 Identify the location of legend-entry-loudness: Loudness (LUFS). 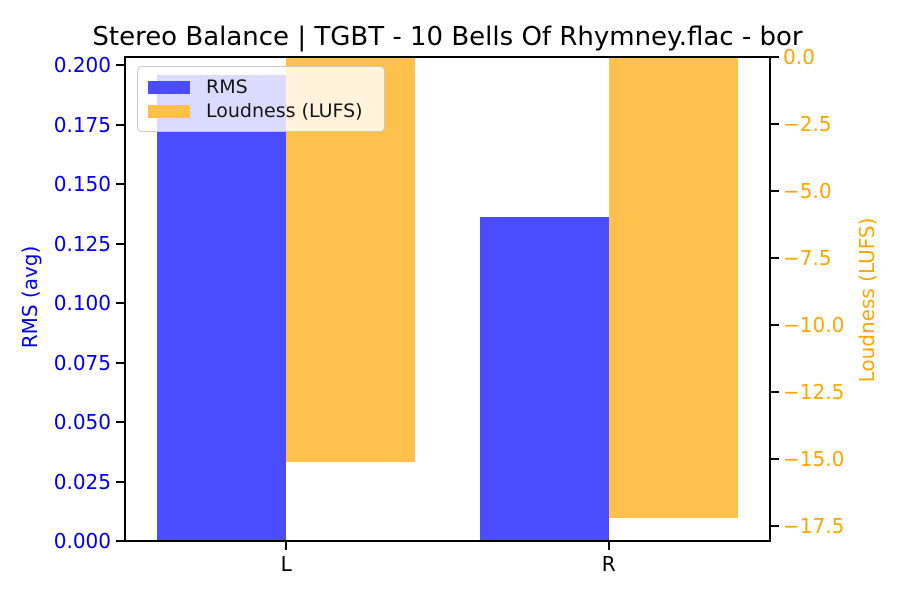
(261, 111).